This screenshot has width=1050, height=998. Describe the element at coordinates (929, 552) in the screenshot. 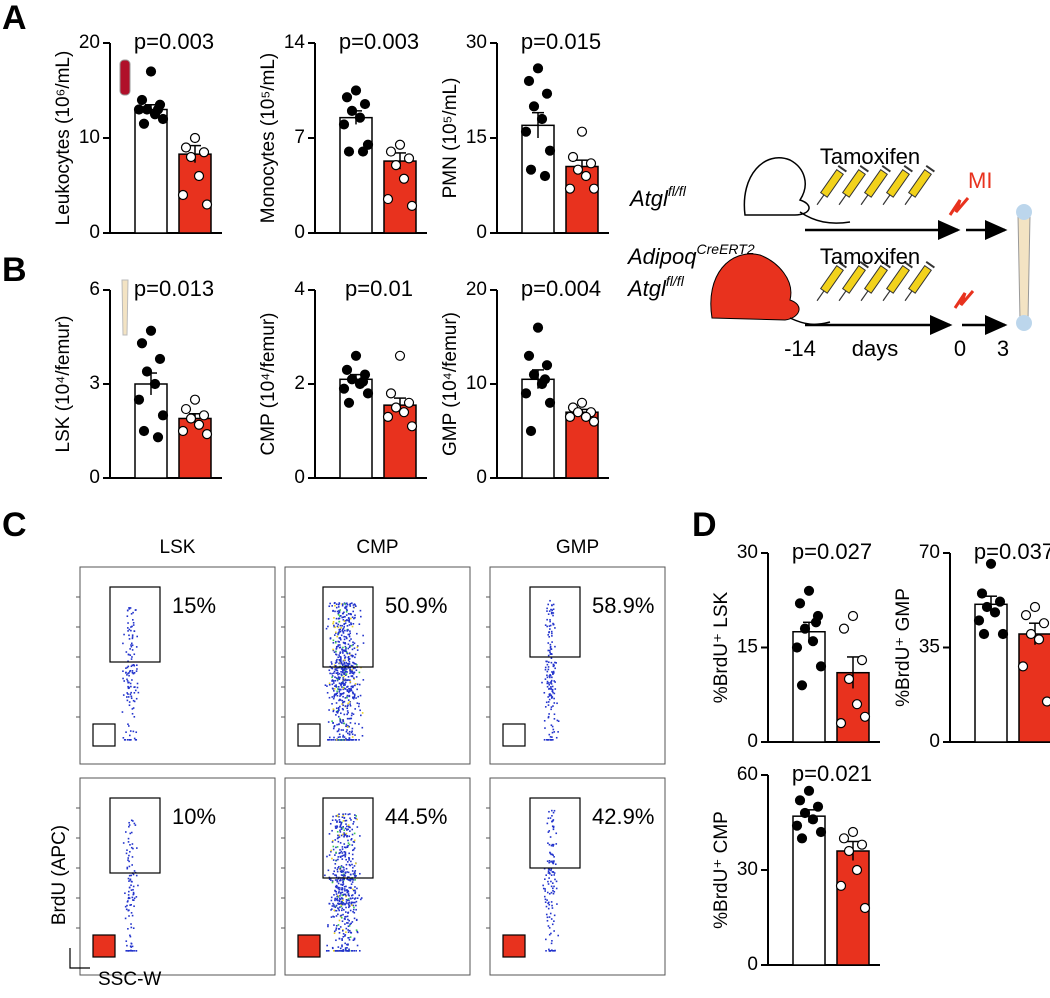

I see `y-tick-label: 70` at that location.